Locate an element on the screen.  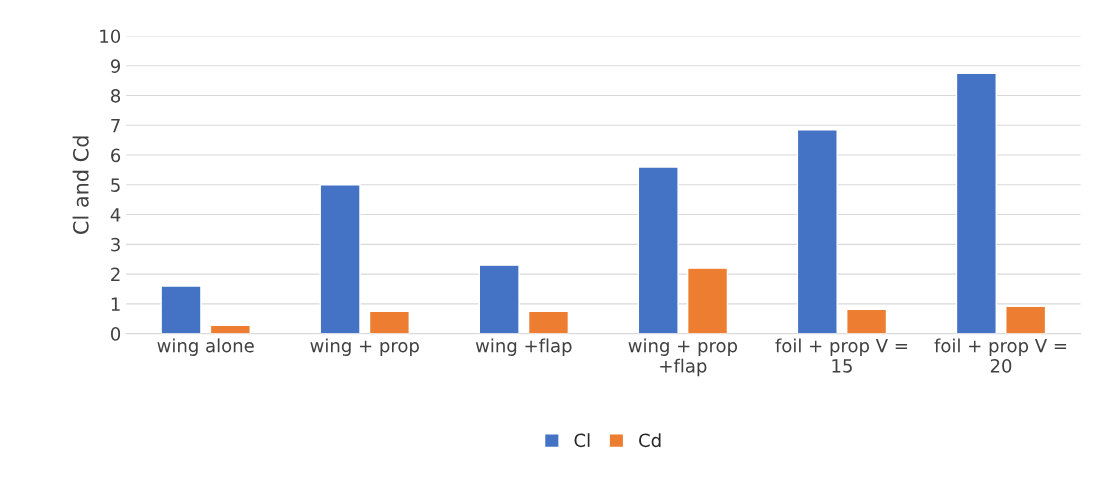
y-axis-title: Cl and Cd is located at coordinates (80, 185).